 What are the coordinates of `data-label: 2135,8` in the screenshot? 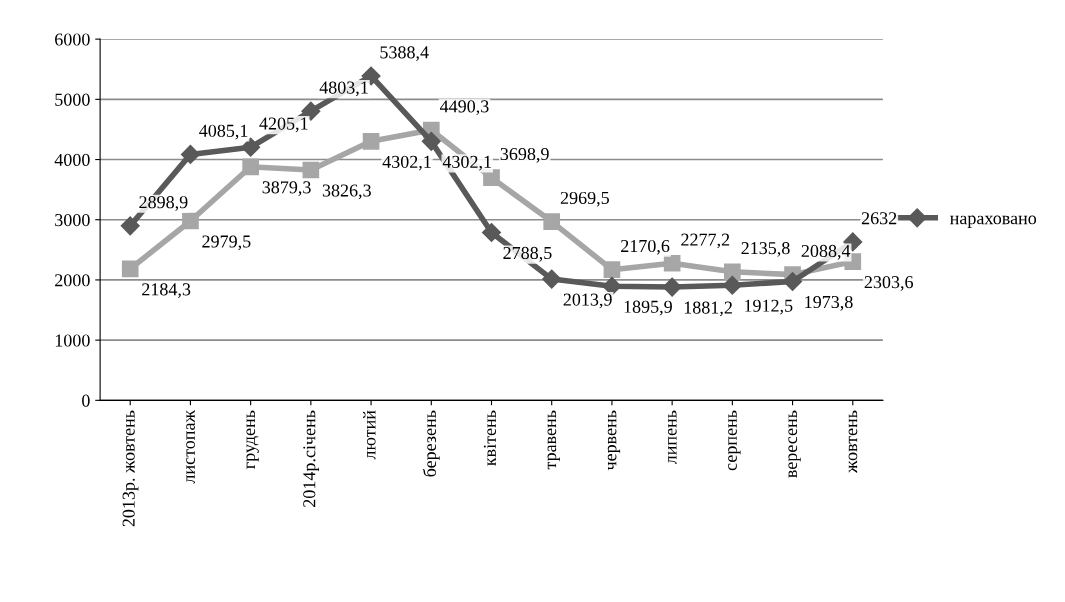 It's located at (765, 249).